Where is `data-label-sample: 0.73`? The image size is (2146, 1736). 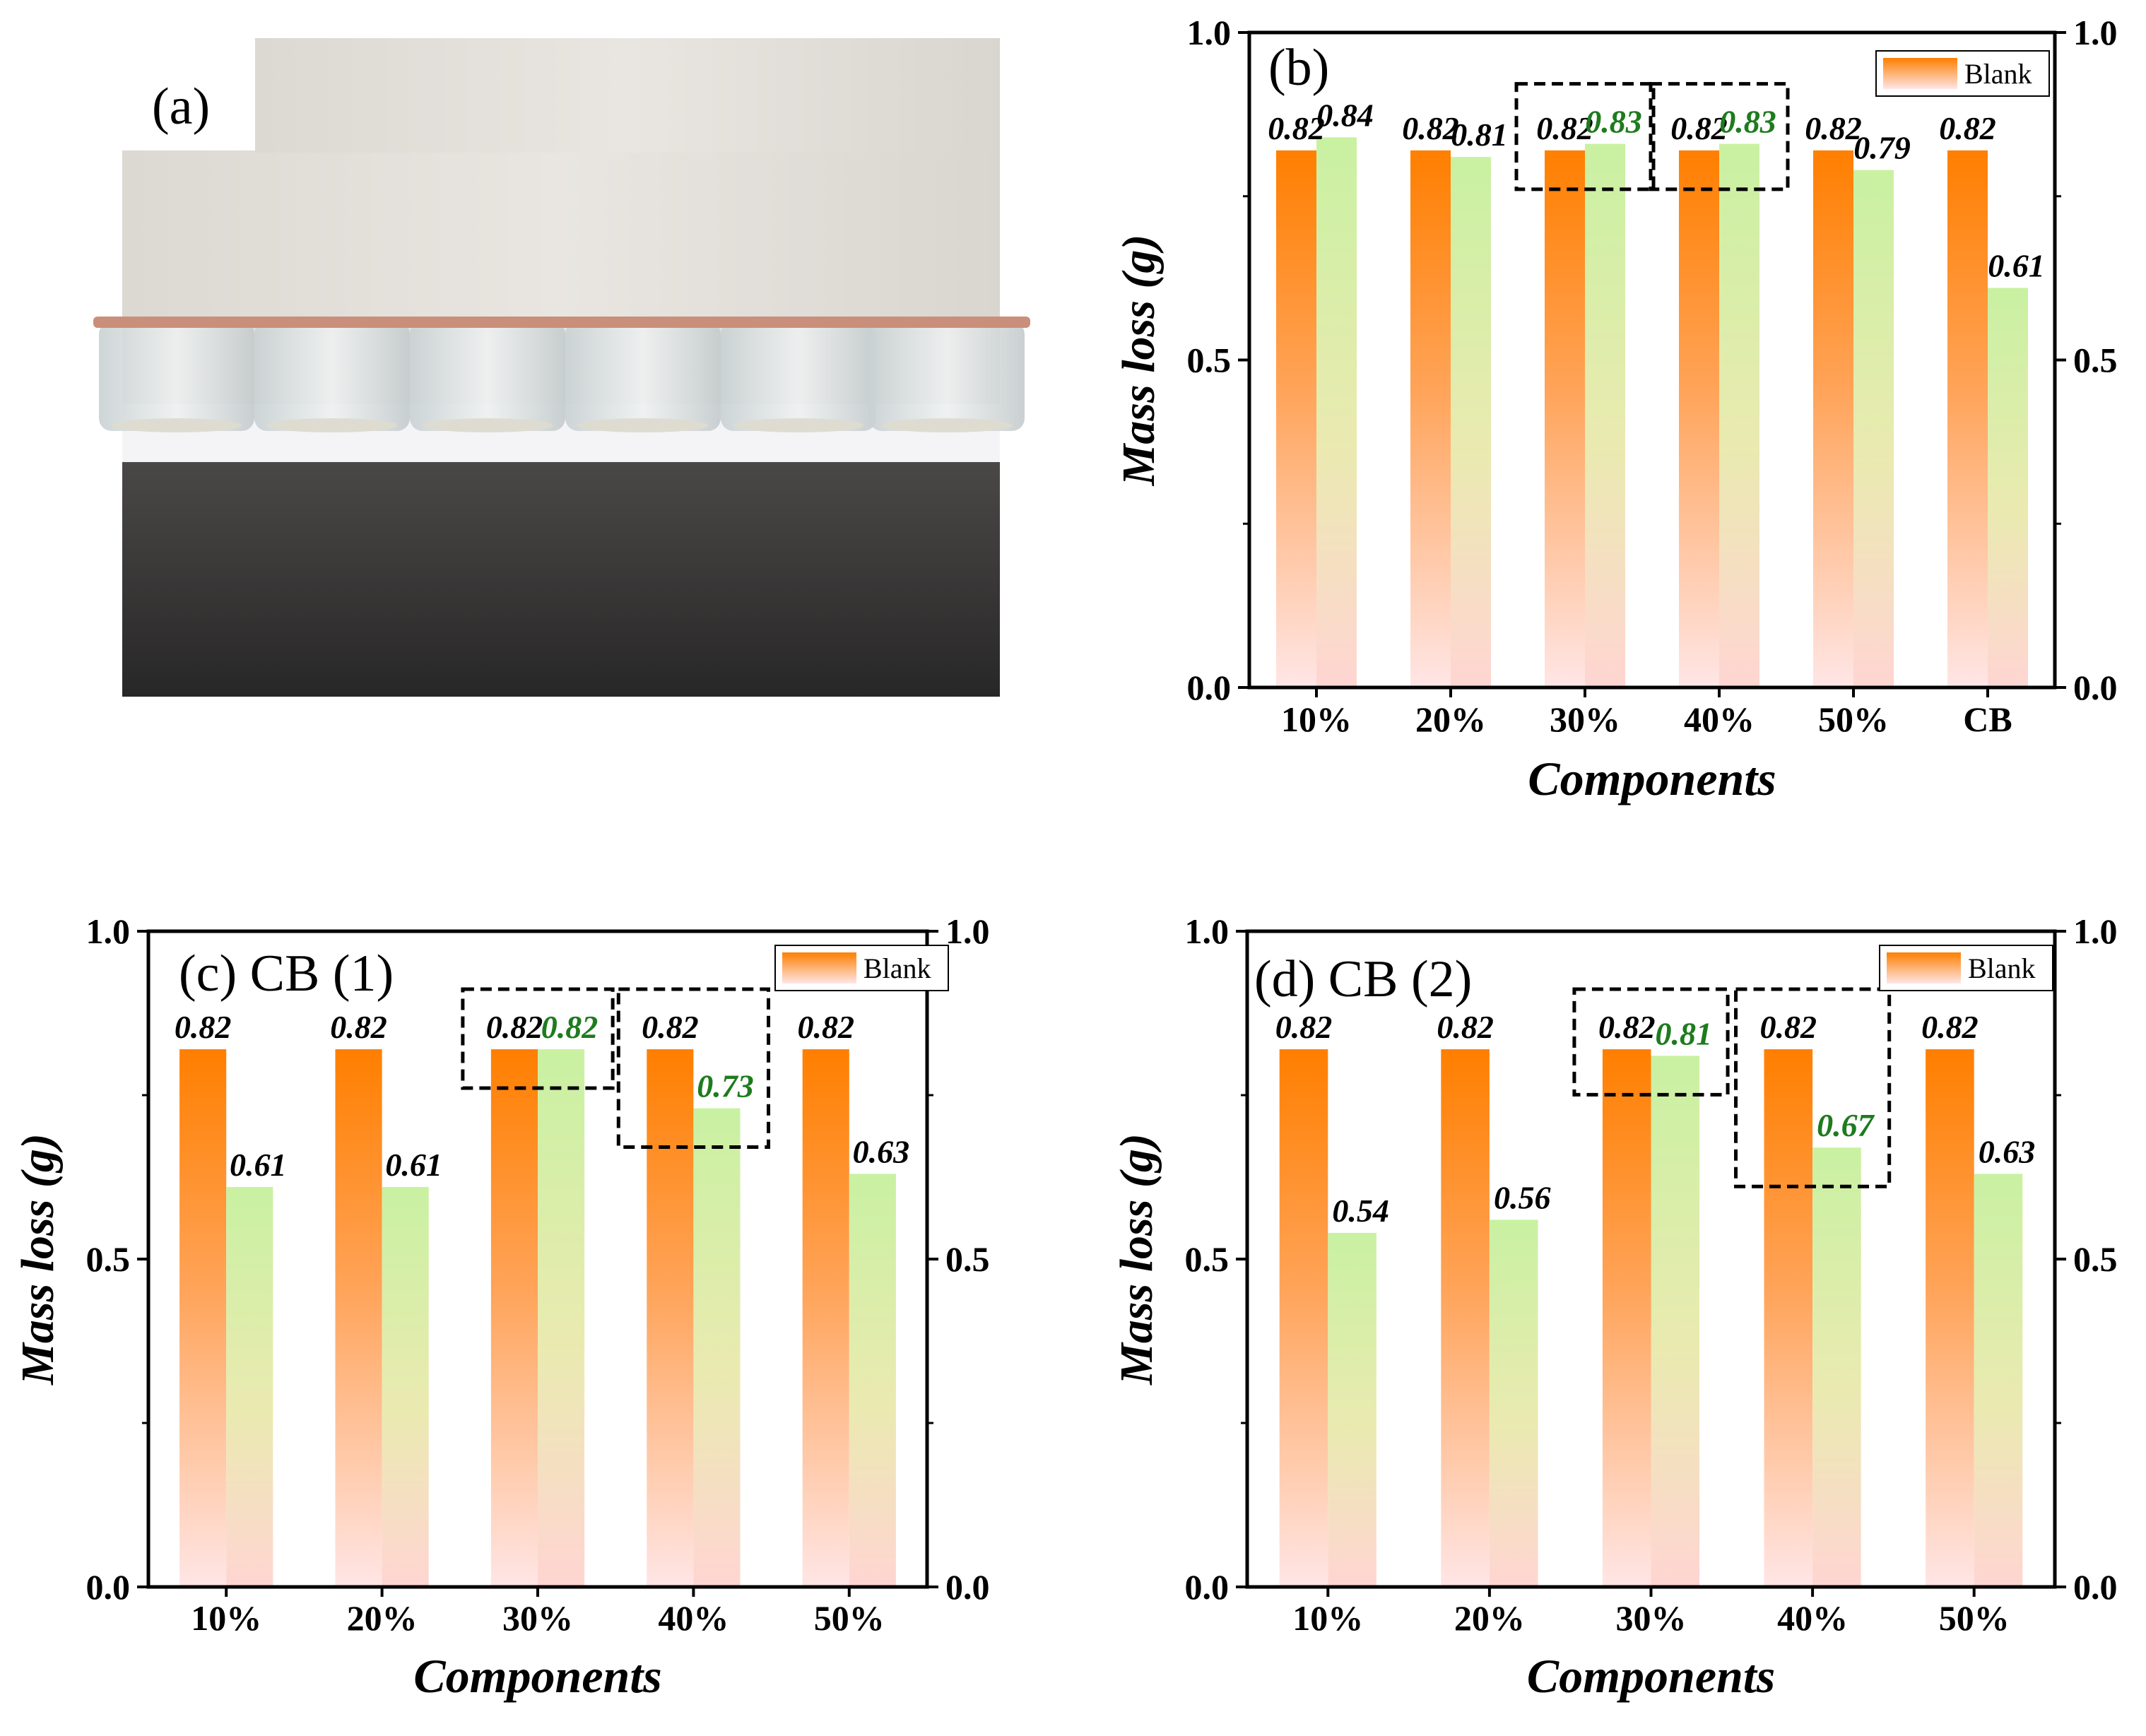 data-label-sample: 0.73 is located at coordinates (726, 1086).